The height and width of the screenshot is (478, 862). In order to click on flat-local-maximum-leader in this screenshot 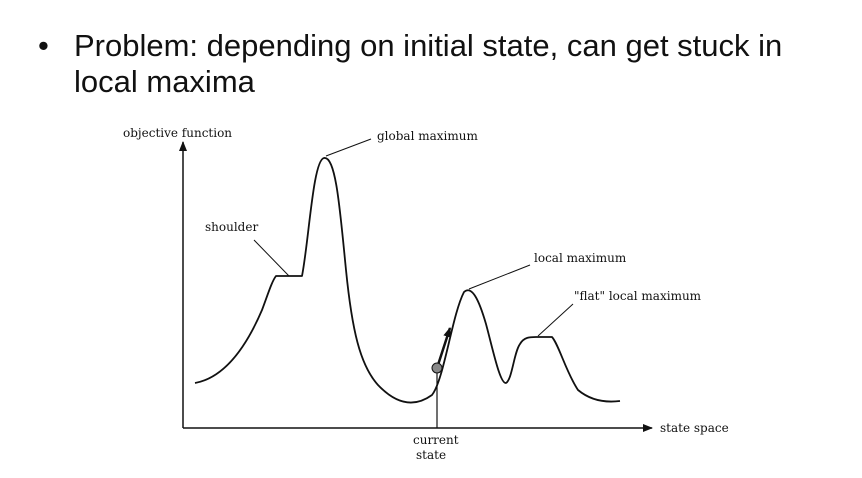, I will do `click(555, 320)`.